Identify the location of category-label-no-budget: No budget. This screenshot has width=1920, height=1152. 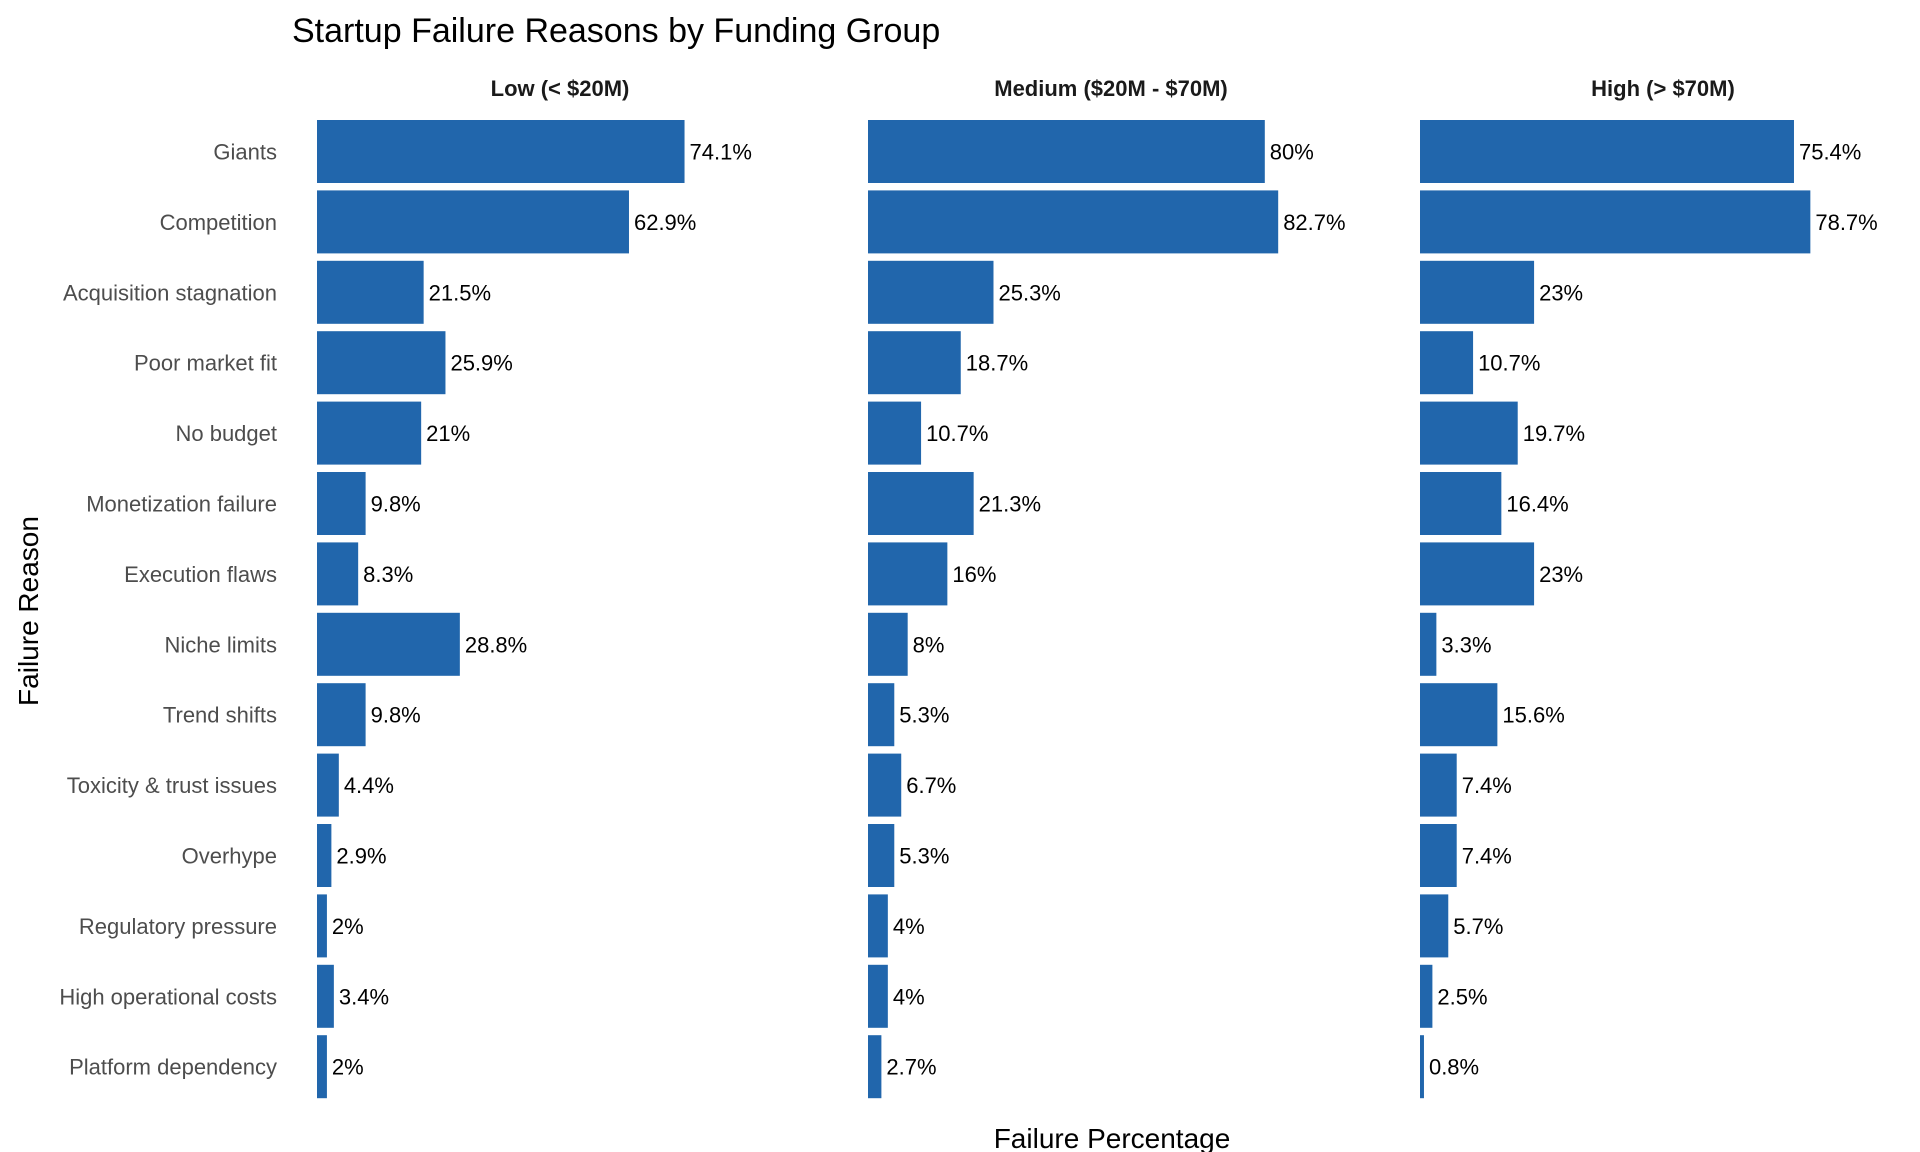
(226, 433).